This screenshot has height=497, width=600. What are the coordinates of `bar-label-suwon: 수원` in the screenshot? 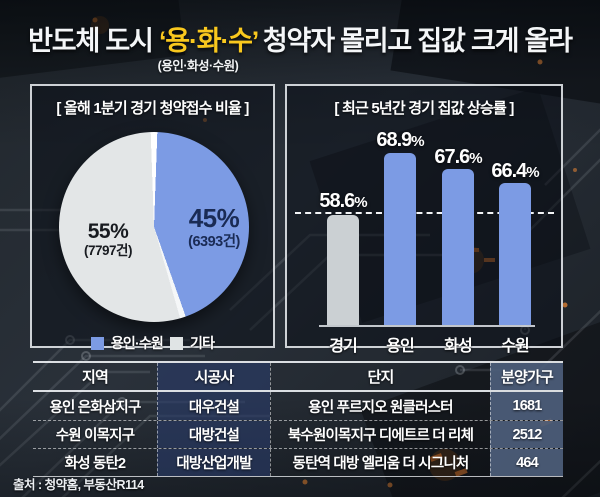 It's located at (515, 346).